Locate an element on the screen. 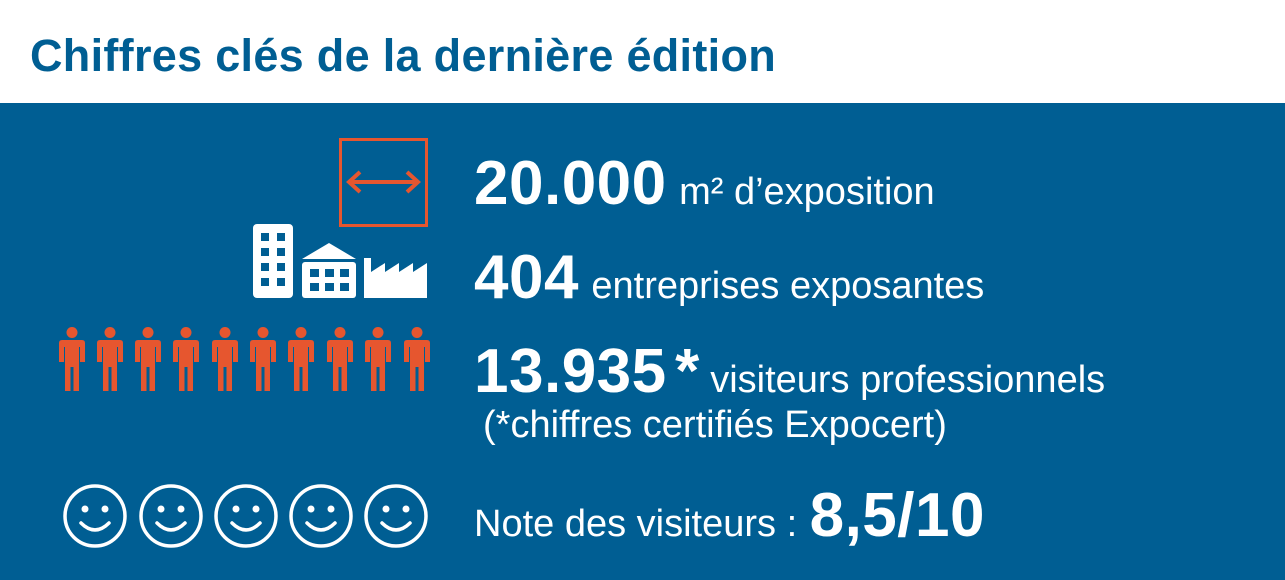  stat-visitors: 13.935 * visiteurs professionnels is located at coordinates (789, 371).